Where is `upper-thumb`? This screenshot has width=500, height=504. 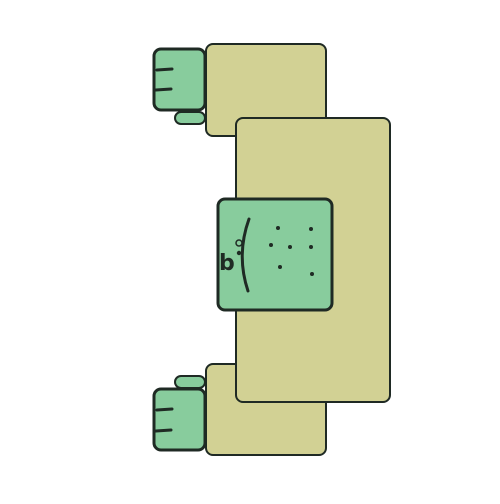
upper-thumb is located at coordinates (190, 118).